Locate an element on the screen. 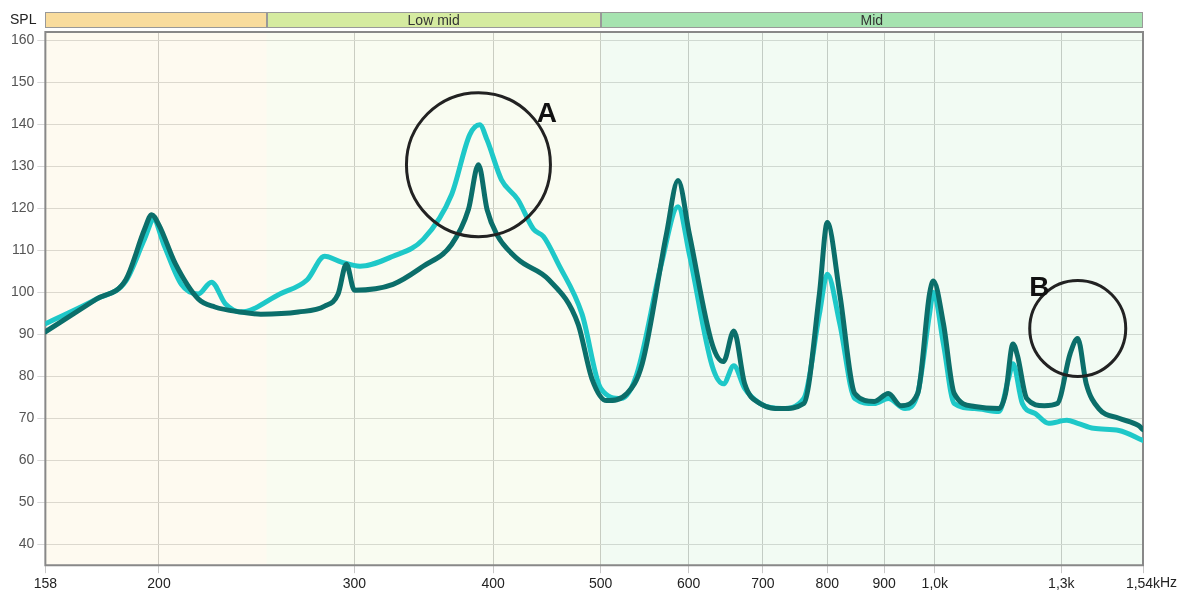 Image resolution: width=1193 pixels, height=606 pixels. x-axis-title: Hz is located at coordinates (1169, 582).